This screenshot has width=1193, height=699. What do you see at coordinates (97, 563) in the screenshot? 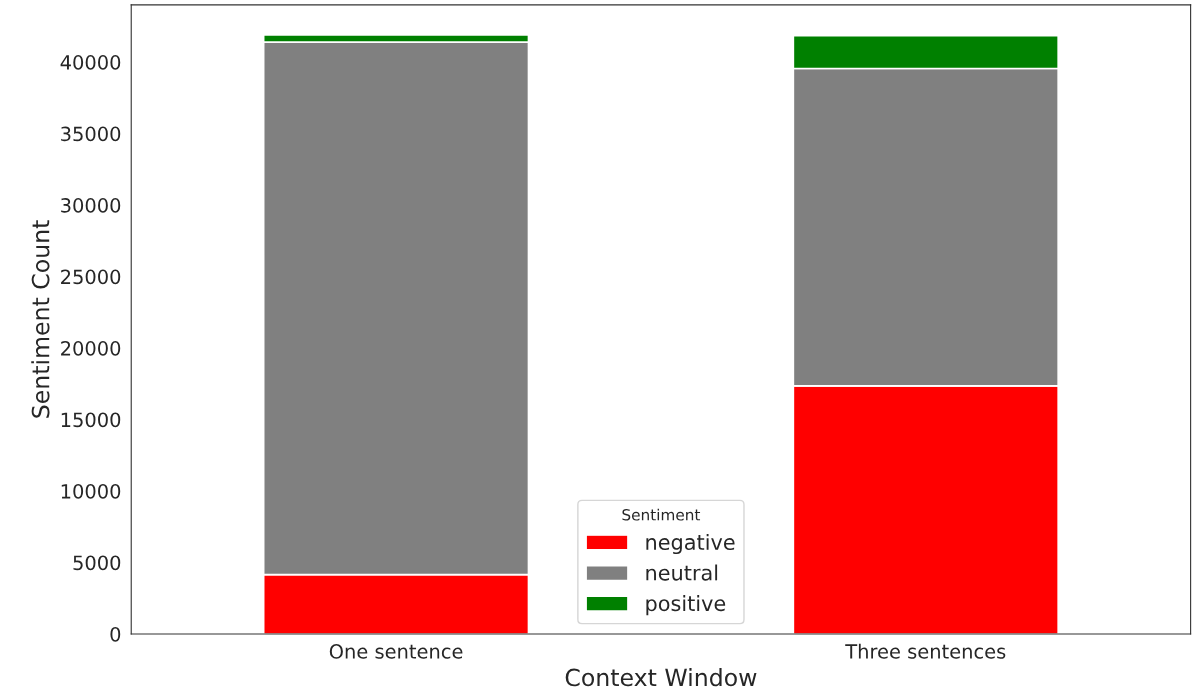
I see `y-tick-label: 5000` at bounding box center [97, 563].